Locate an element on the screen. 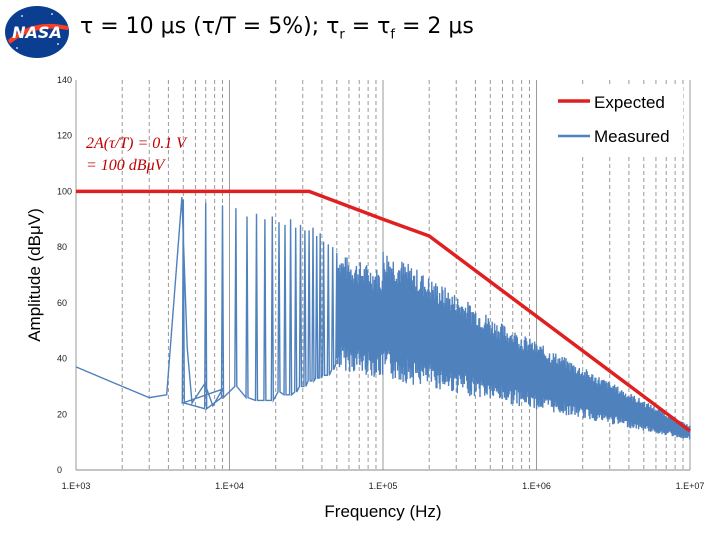 The image size is (720, 540). title-main: τ = 10 μs (τ/T = 5%); τ is located at coordinates (210, 26).